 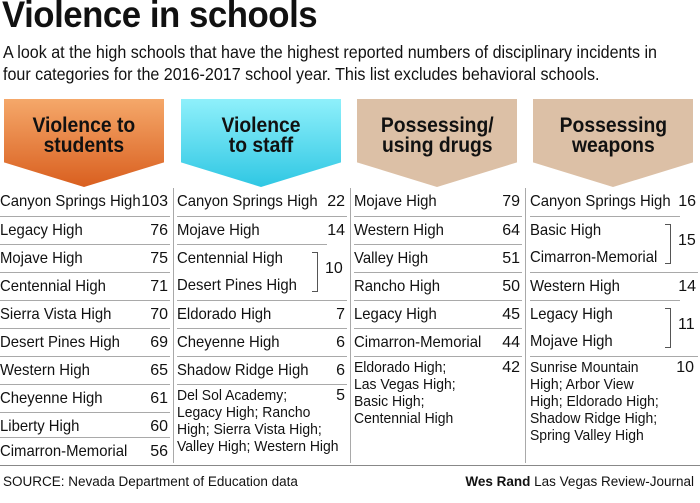 I want to click on credit: Wes Rand Las Vegas Review-Journal, so click(x=579, y=481).